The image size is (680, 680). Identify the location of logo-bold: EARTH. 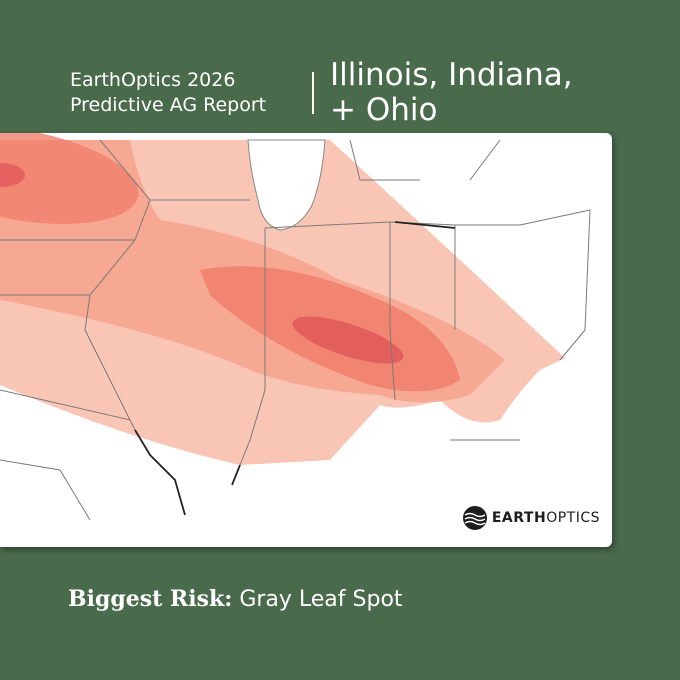
(519, 518).